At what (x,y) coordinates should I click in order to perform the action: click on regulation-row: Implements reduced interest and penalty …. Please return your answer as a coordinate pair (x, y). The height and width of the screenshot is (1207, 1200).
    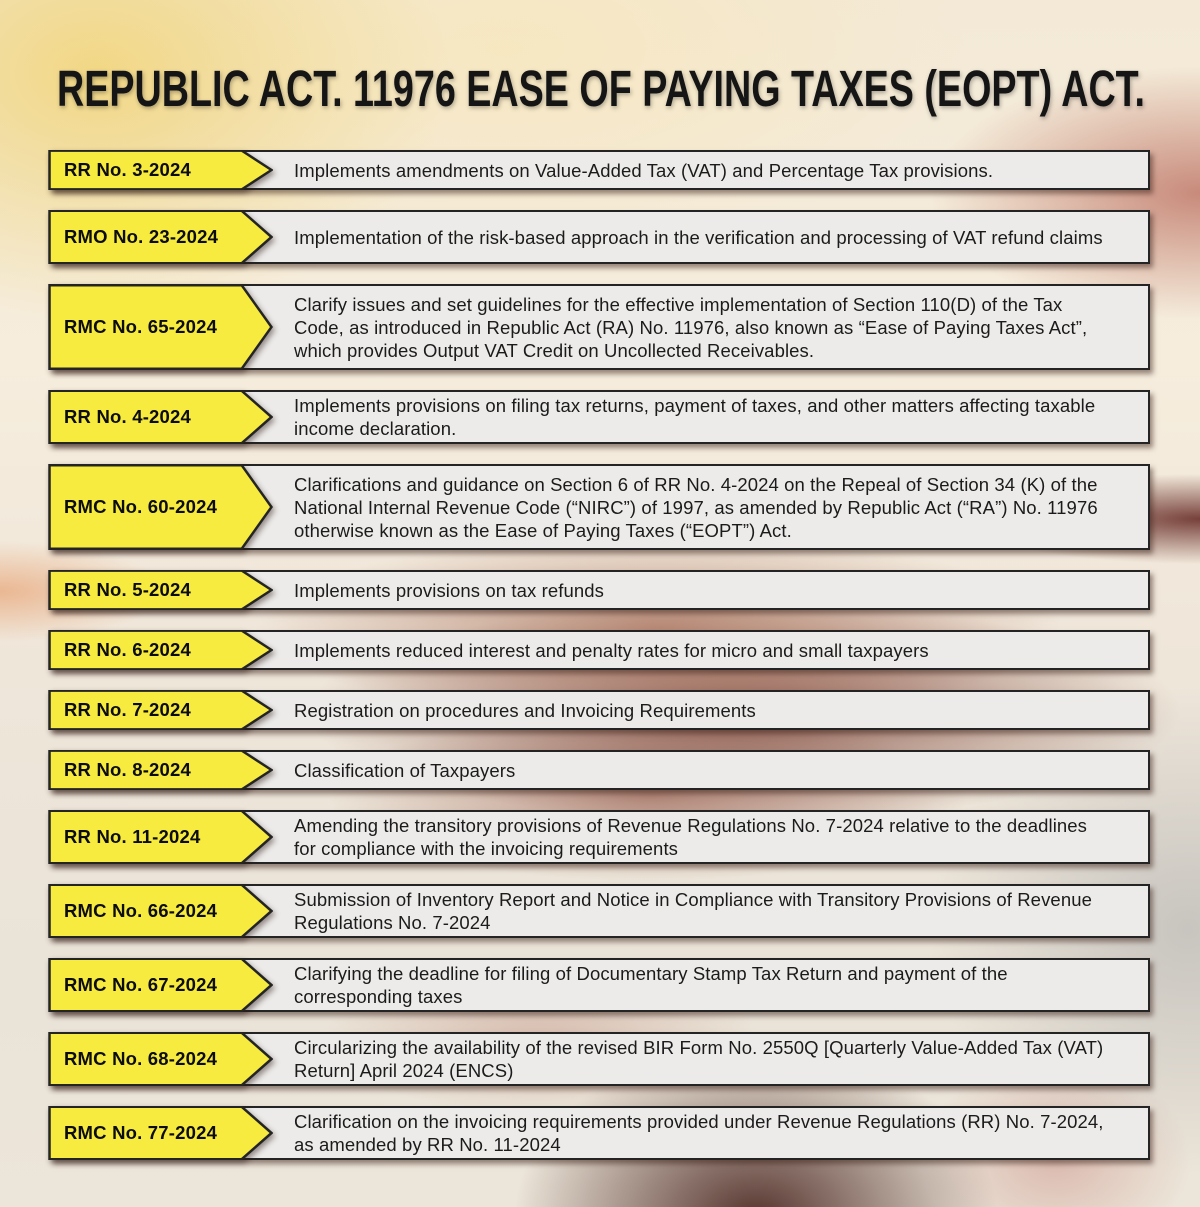
    Looking at the image, I should click on (600, 650).